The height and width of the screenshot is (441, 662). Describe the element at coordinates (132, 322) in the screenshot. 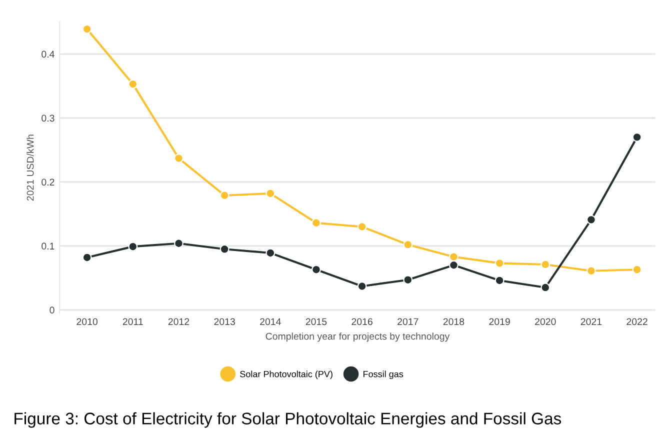

I see `x-tick-label: 2011` at that location.